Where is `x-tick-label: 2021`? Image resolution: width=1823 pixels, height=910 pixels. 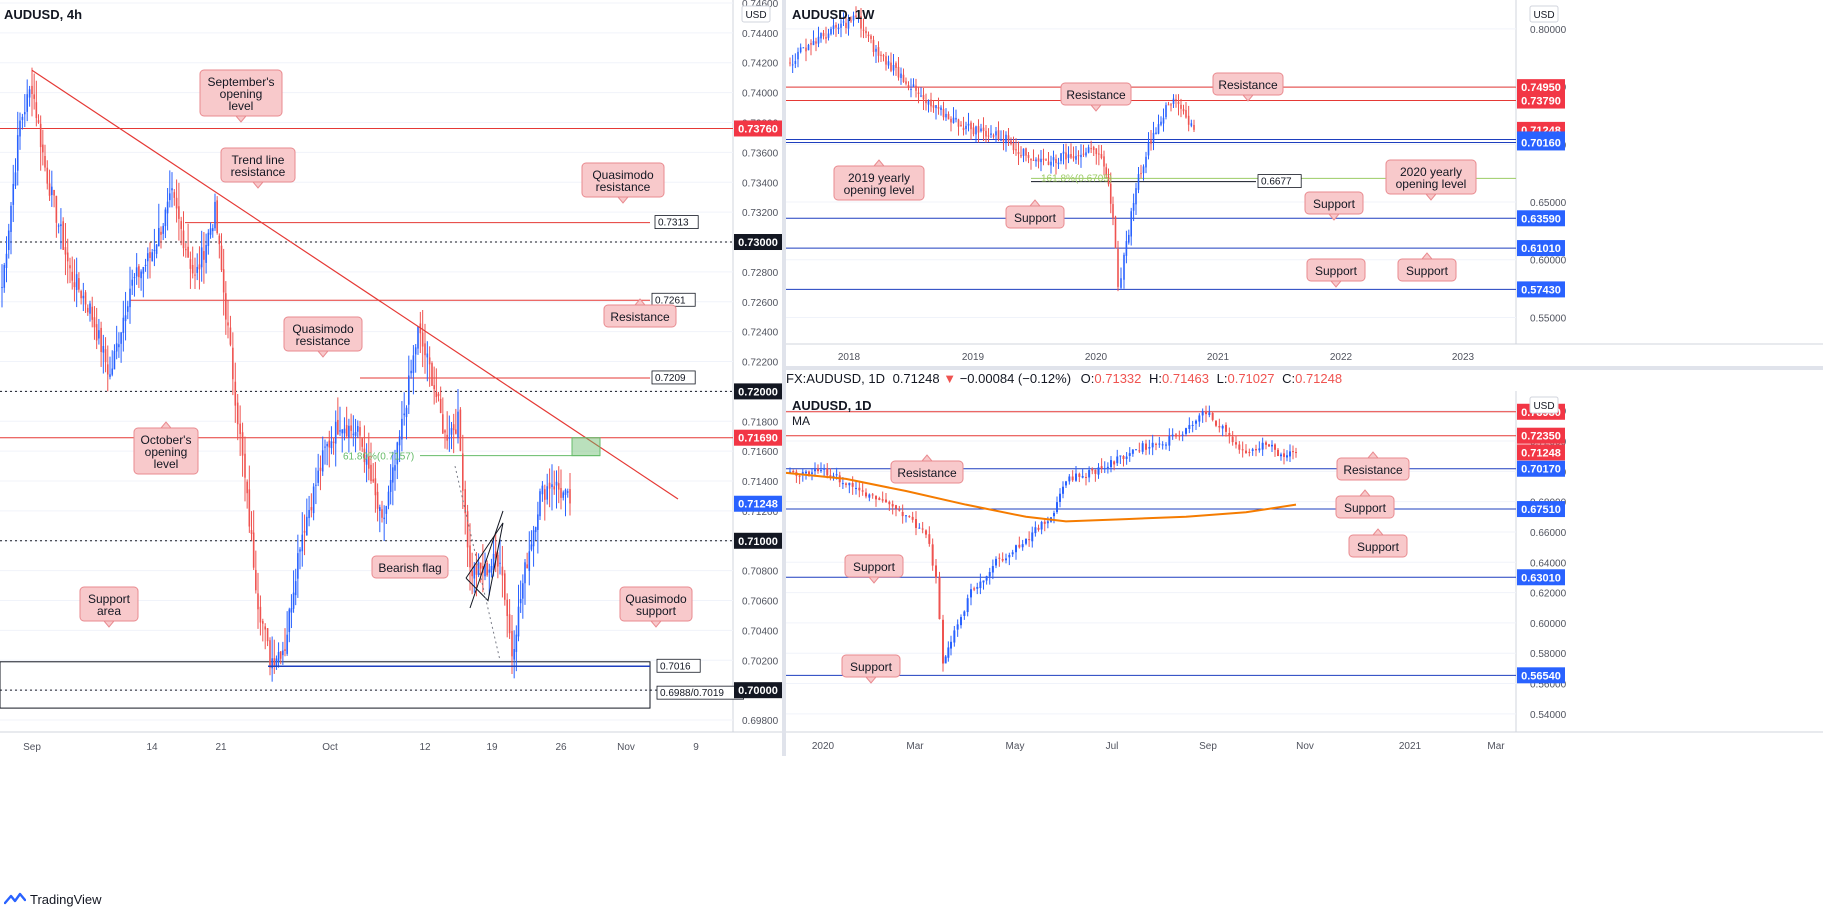
x-tick-label: 2021 is located at coordinates (1410, 746).